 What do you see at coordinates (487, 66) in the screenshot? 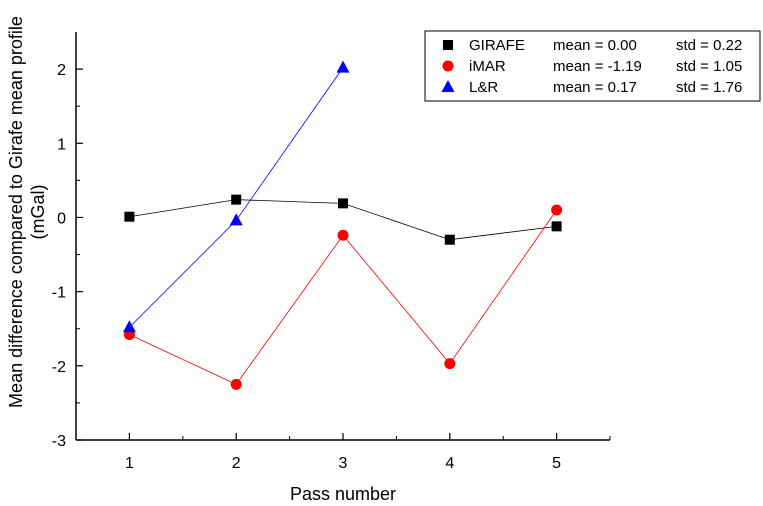
I see `legend-label: iMAR` at bounding box center [487, 66].